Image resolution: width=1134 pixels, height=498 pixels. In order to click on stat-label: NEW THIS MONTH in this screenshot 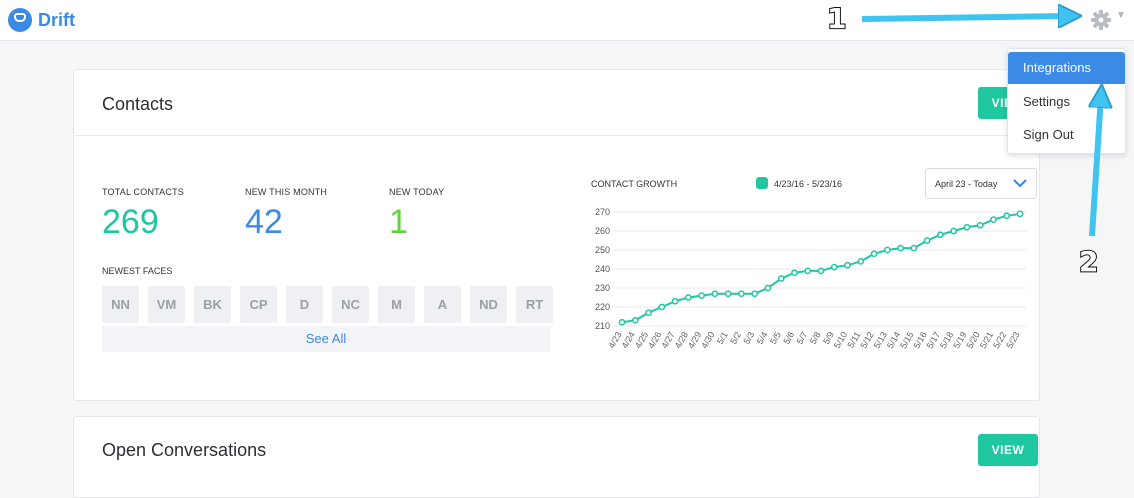, I will do `click(286, 192)`.